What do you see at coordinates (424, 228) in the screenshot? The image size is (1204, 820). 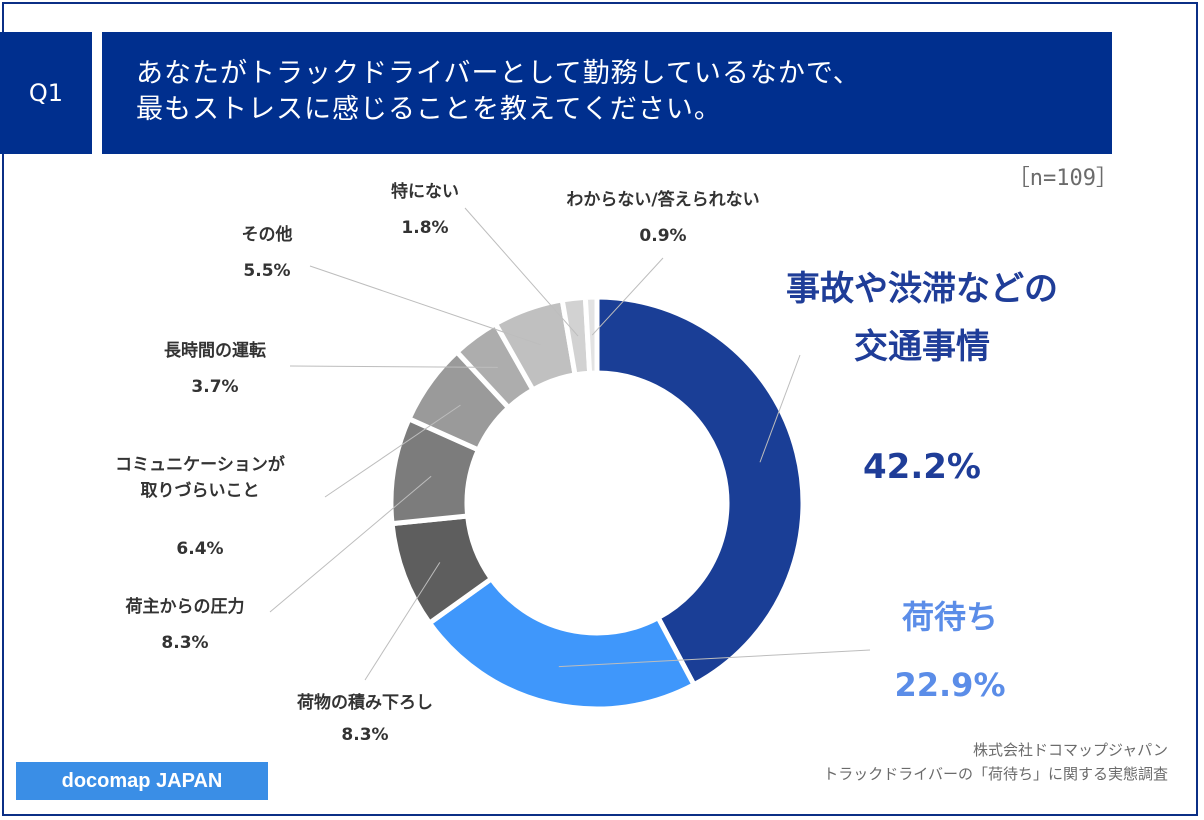 I see `slice-value-7: 1.8%` at bounding box center [424, 228].